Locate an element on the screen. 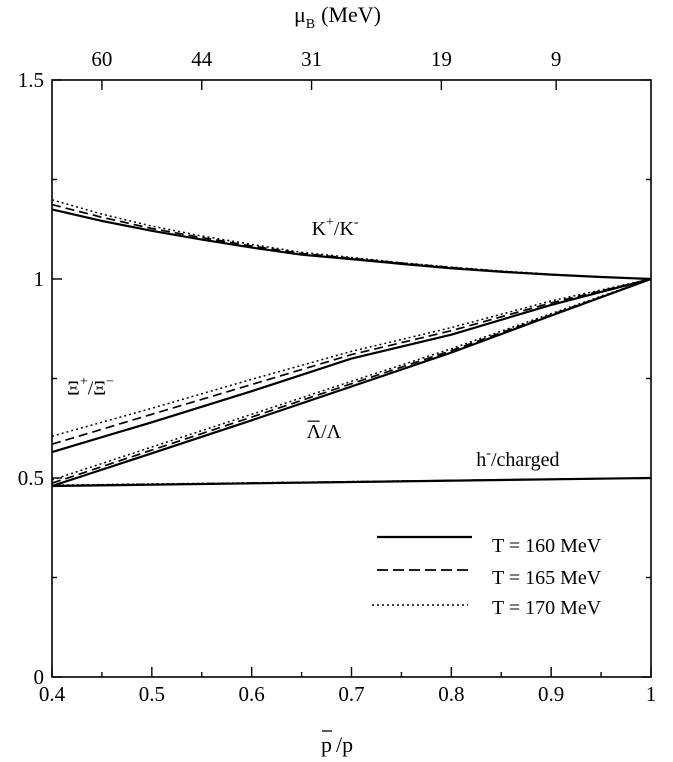  top-tick-label: 60 is located at coordinates (101, 59).